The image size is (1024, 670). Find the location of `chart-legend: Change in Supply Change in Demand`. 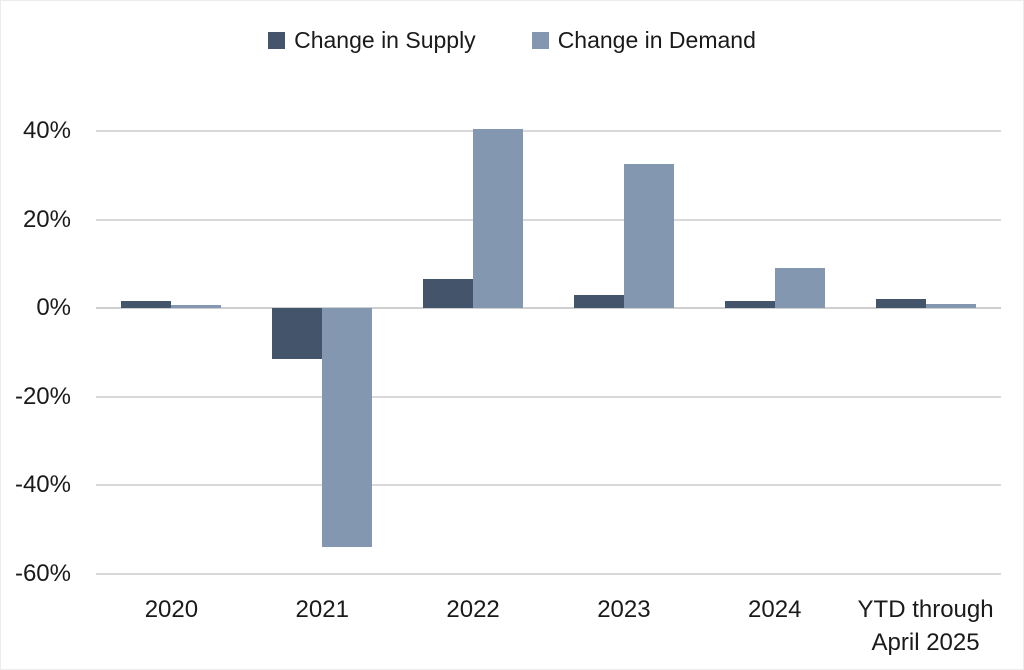

chart-legend: Change in Supply Change in Demand is located at coordinates (512, 40).